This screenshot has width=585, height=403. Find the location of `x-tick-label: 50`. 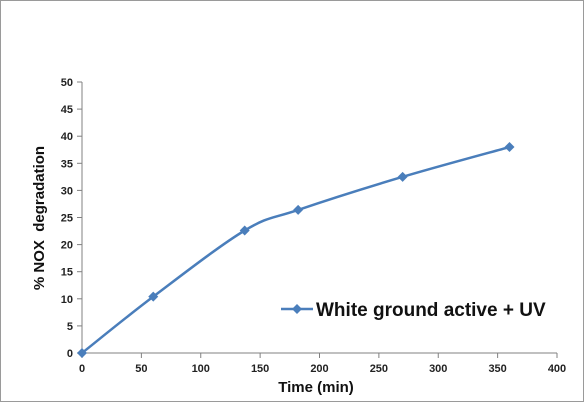

x-tick-label: 50 is located at coordinates (141, 369).